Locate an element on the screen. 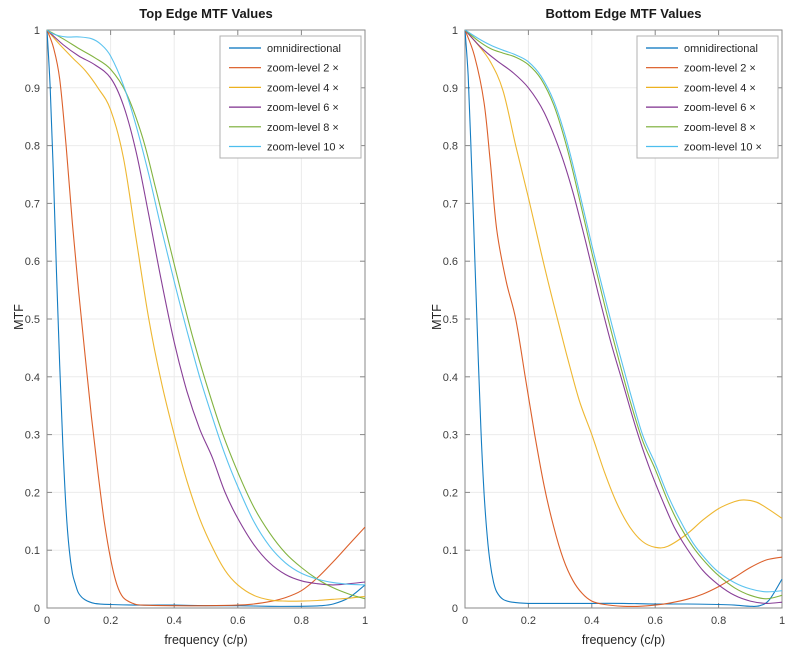  left-x-axis-label: frequency (c/p) is located at coordinates (206, 640).